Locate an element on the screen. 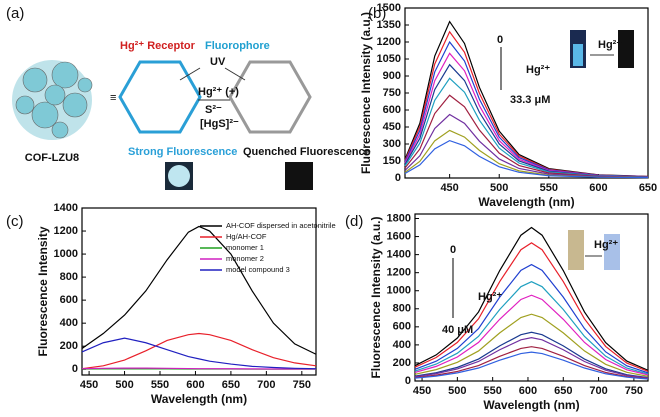  y-tick-label: 1500 is located at coordinates (389, 8).